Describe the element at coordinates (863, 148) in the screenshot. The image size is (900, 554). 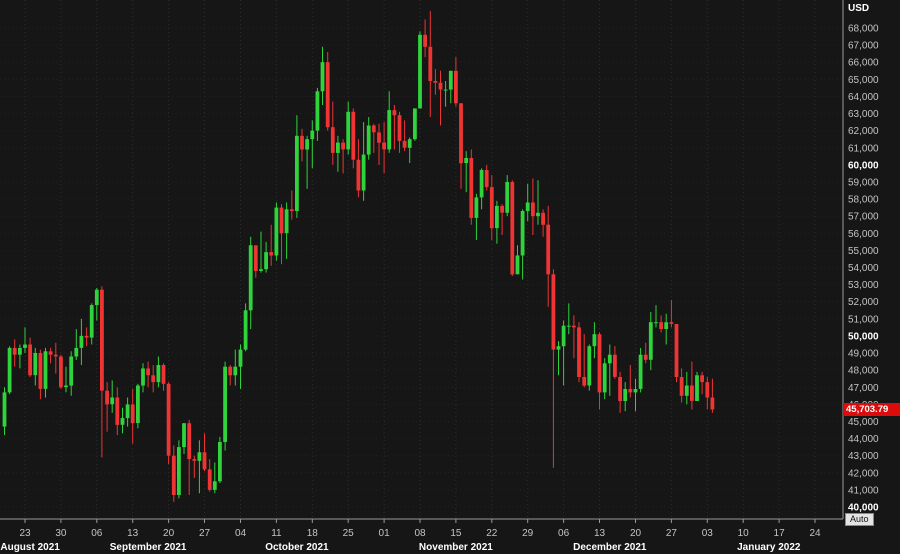
I see `y-axis-label: 61,000` at that location.